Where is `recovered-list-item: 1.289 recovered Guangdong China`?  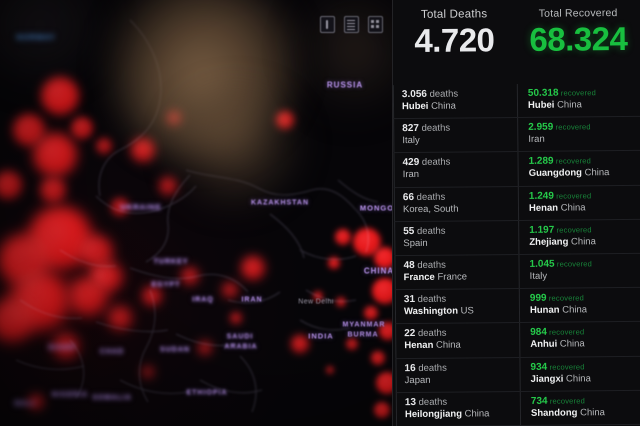 recovered-list-item: 1.289 recovered Guangdong China is located at coordinates (578, 169).